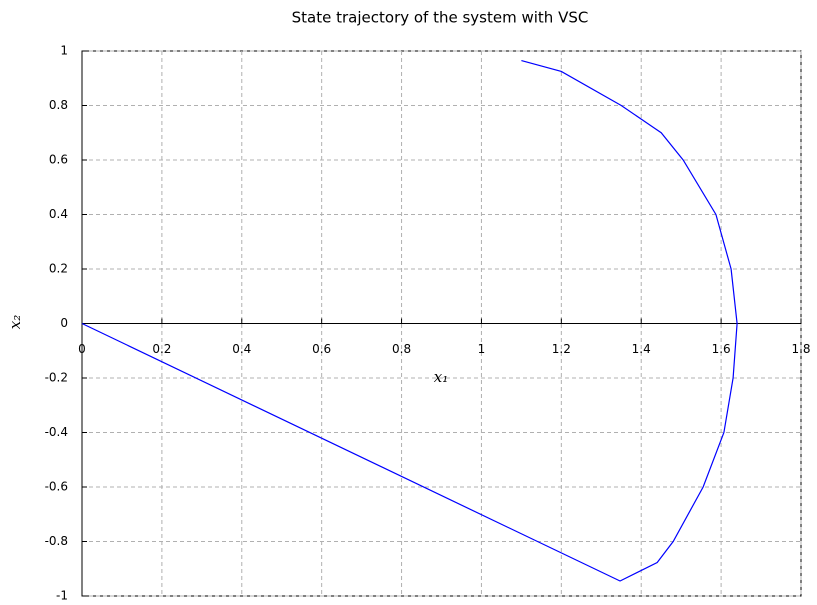 This screenshot has height=605, width=817. What do you see at coordinates (56, 378) in the screenshot?
I see `y-tick-label: -0.2` at bounding box center [56, 378].